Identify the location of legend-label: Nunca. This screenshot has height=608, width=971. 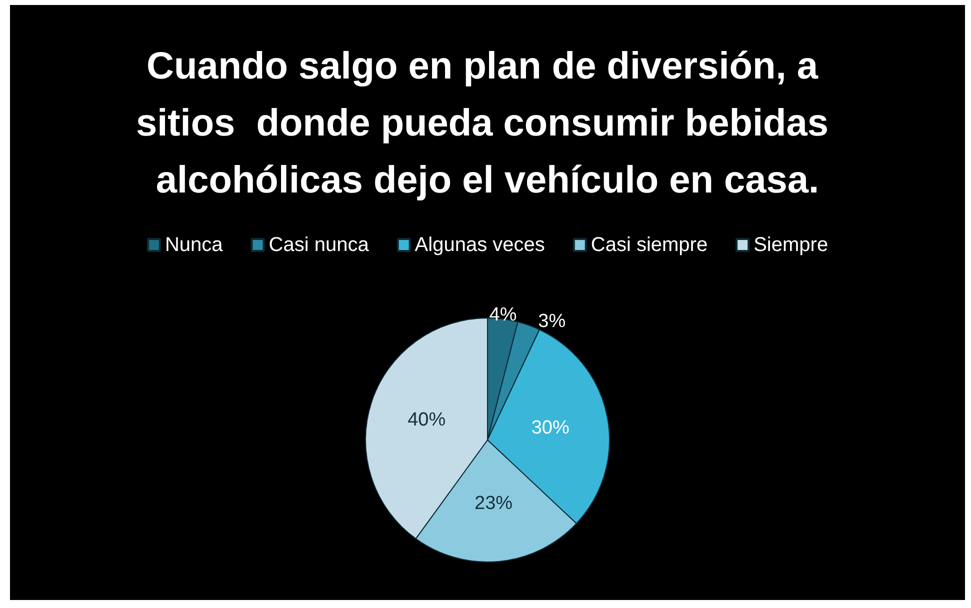
(194, 245).